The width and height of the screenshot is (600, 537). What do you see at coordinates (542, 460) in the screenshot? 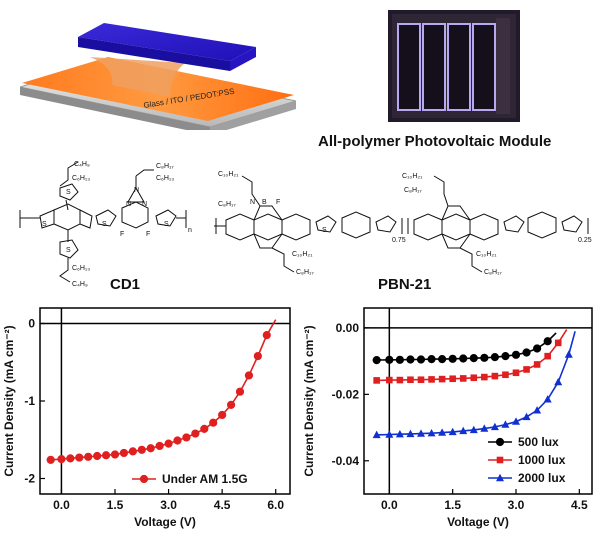
I see `legend-label-1: 1000 lux` at bounding box center [542, 460].